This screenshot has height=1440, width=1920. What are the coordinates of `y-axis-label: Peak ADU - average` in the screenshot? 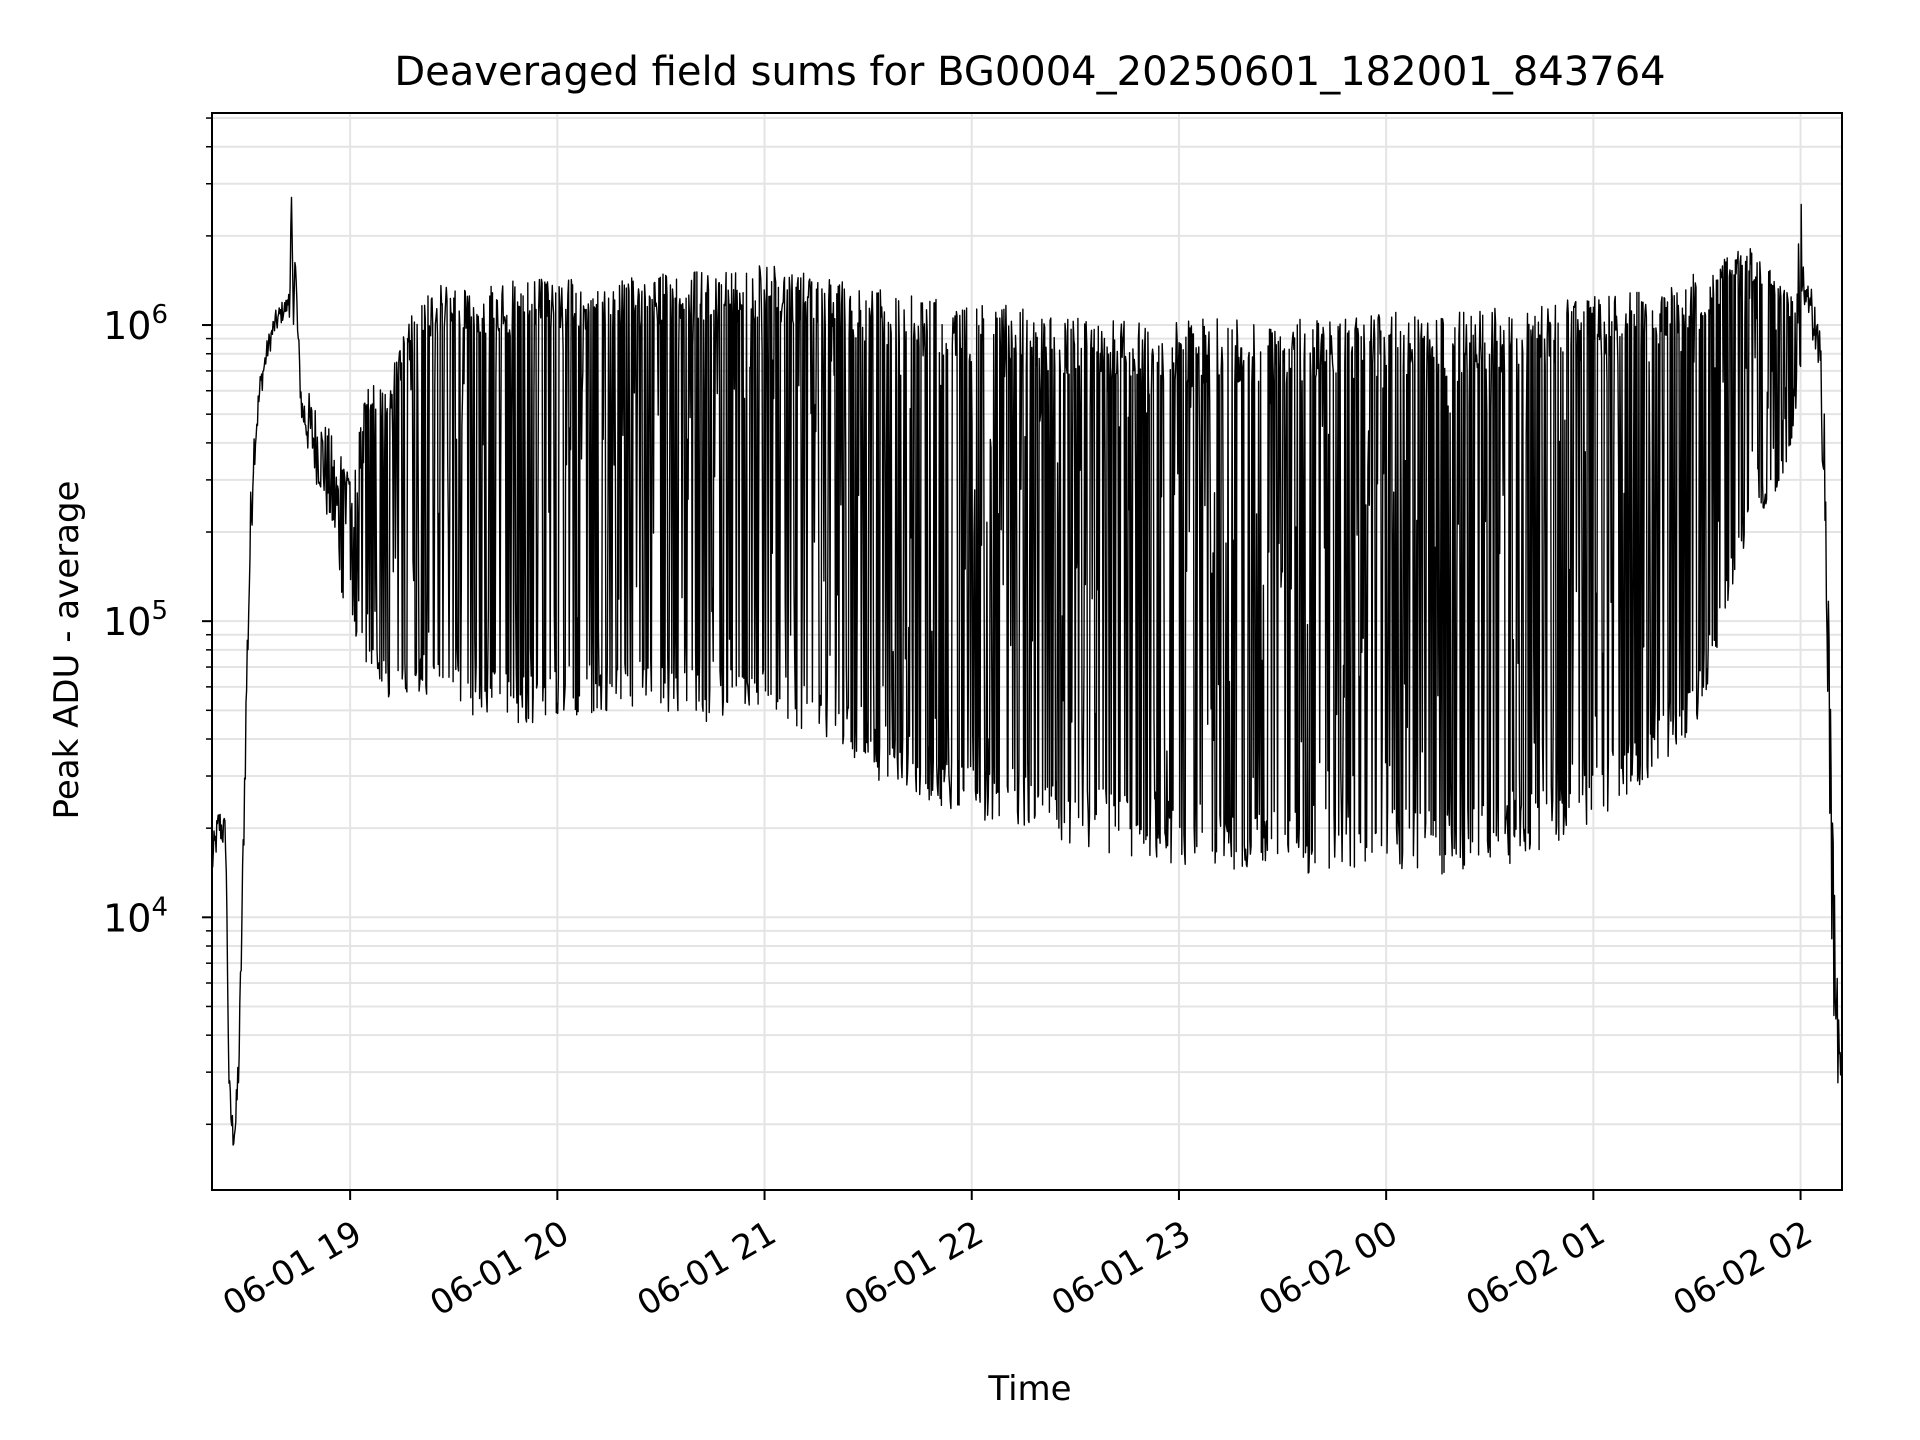 It's located at (67, 650).